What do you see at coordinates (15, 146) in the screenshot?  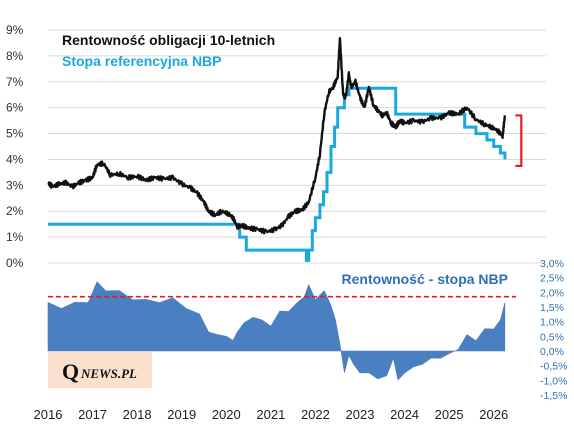 I see `main-y-axis: 0% 1% 2% 3% 4% 5% 6% 7% 8% 9%` at bounding box center [15, 146].